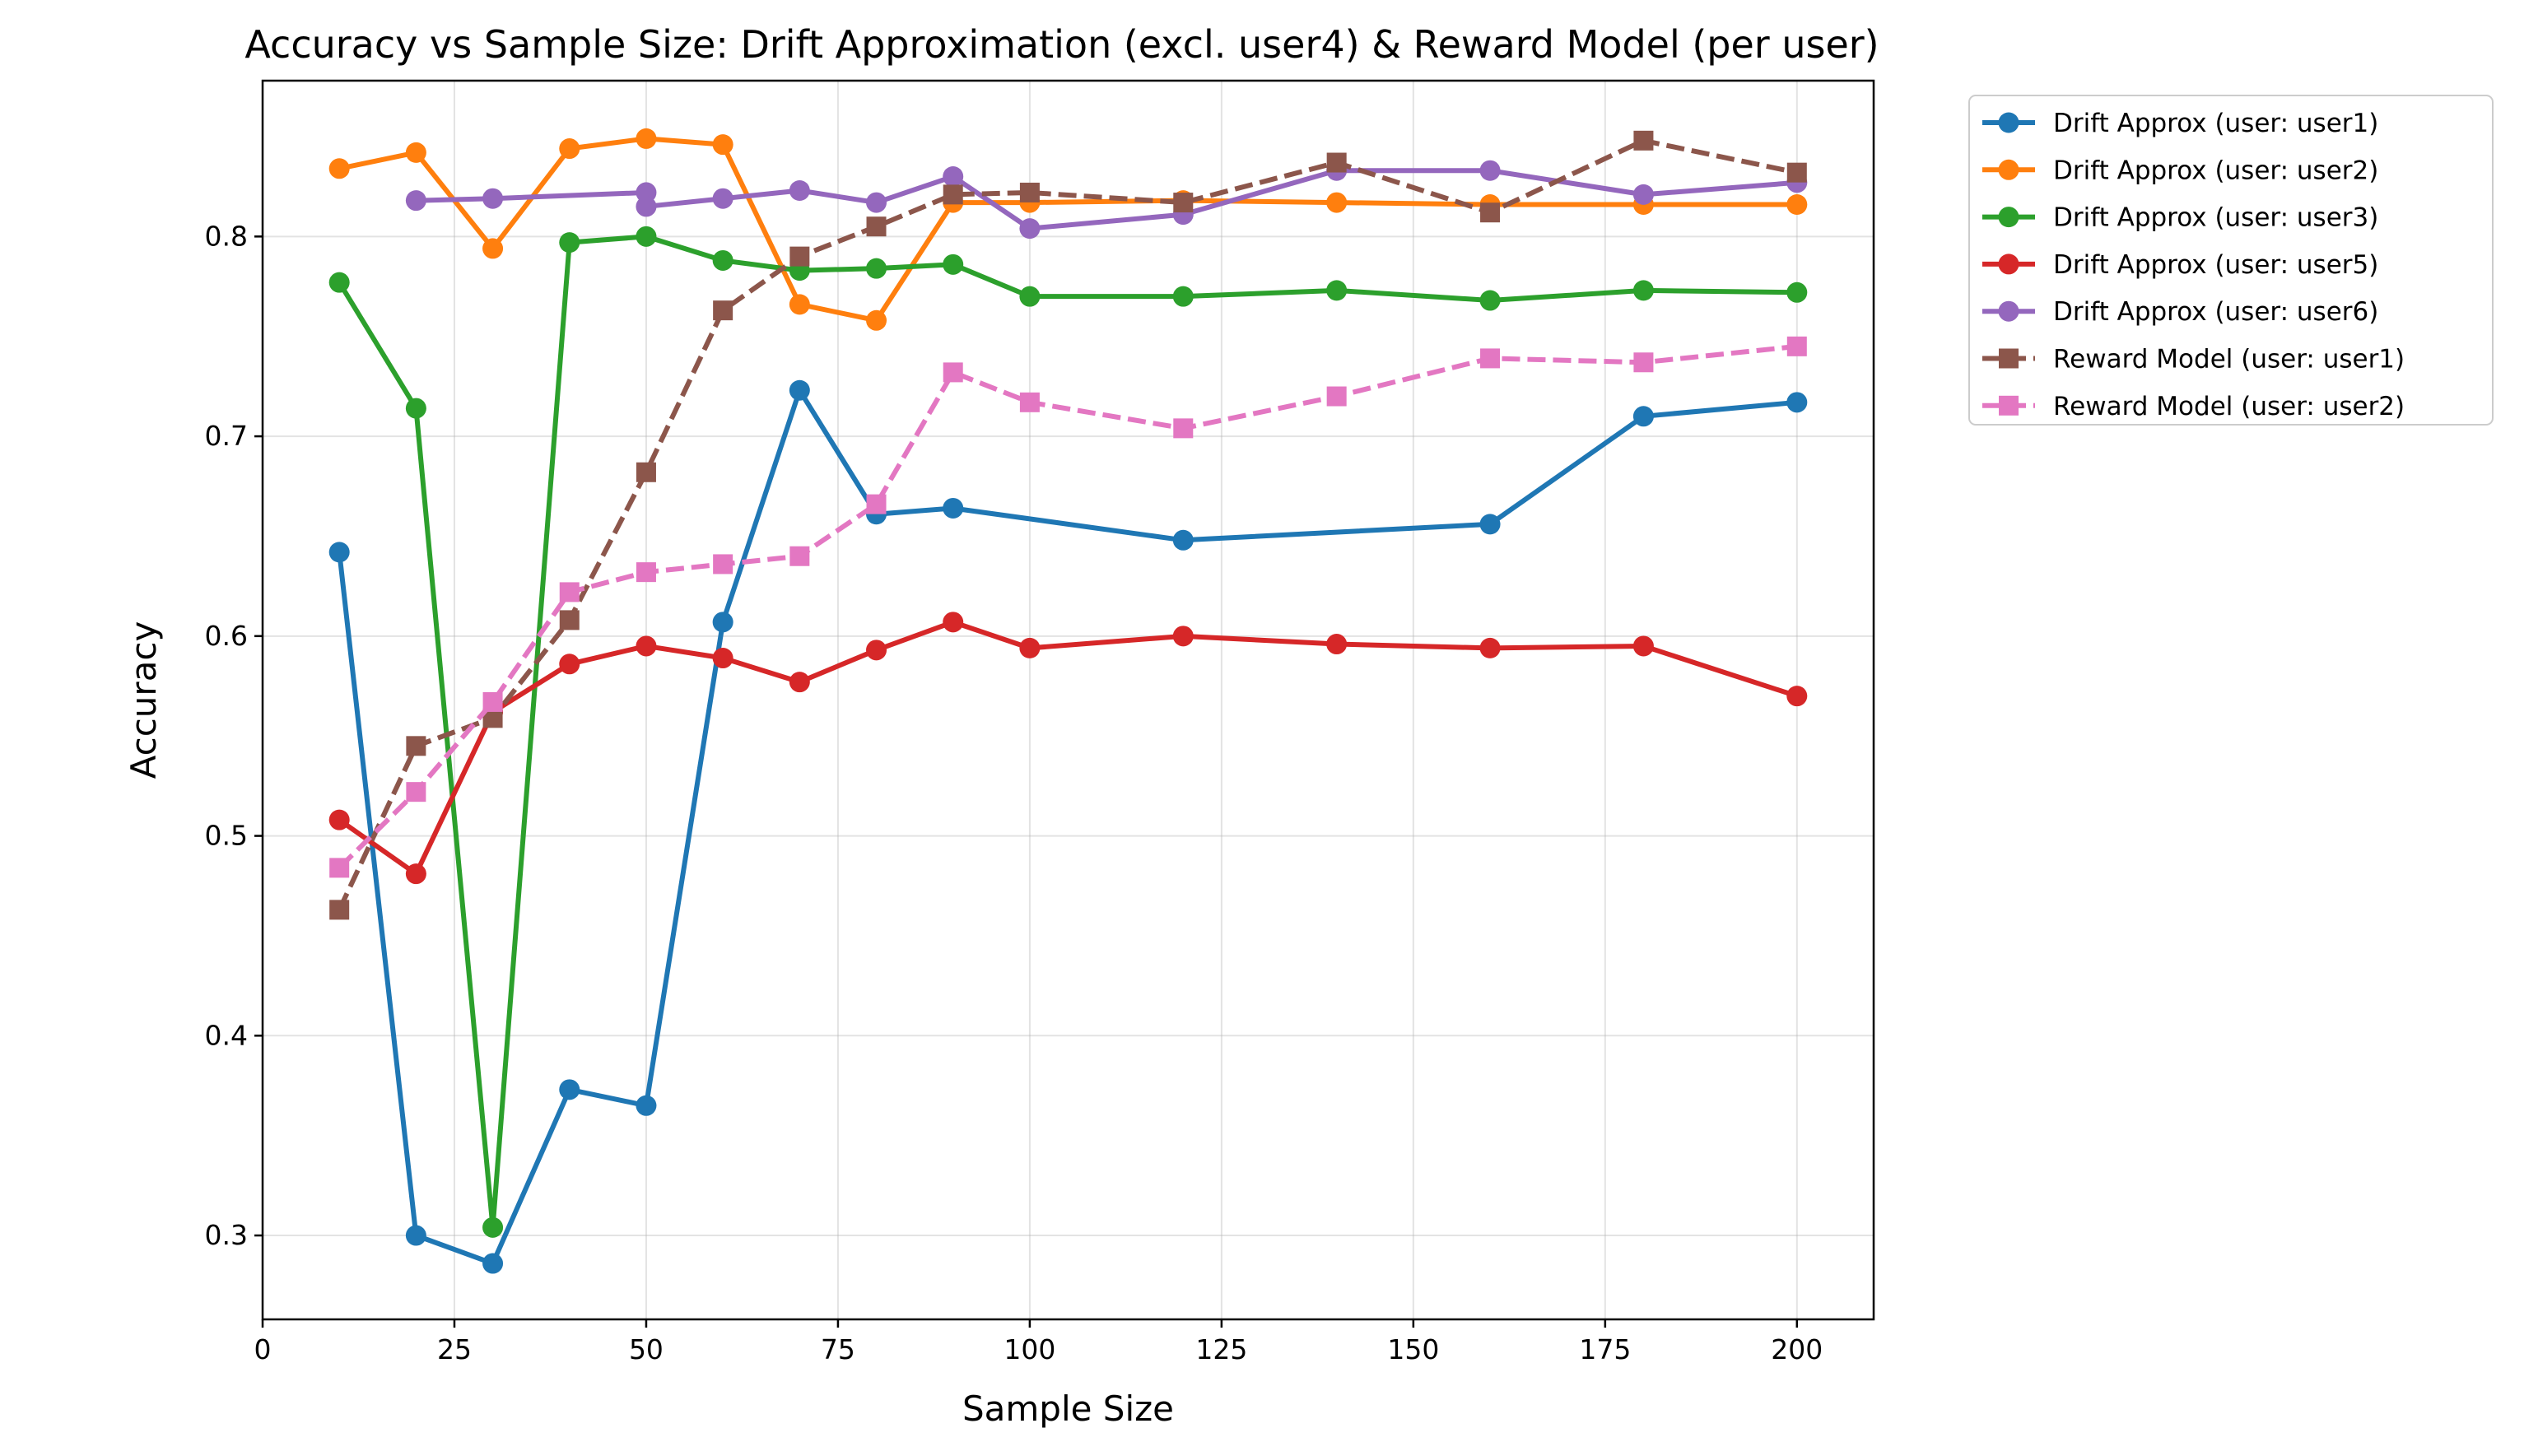 Image resolution: width=2524 pixels, height=1456 pixels. What do you see at coordinates (1068, 1409) in the screenshot?
I see `x-axis-label: Sample Size` at bounding box center [1068, 1409].